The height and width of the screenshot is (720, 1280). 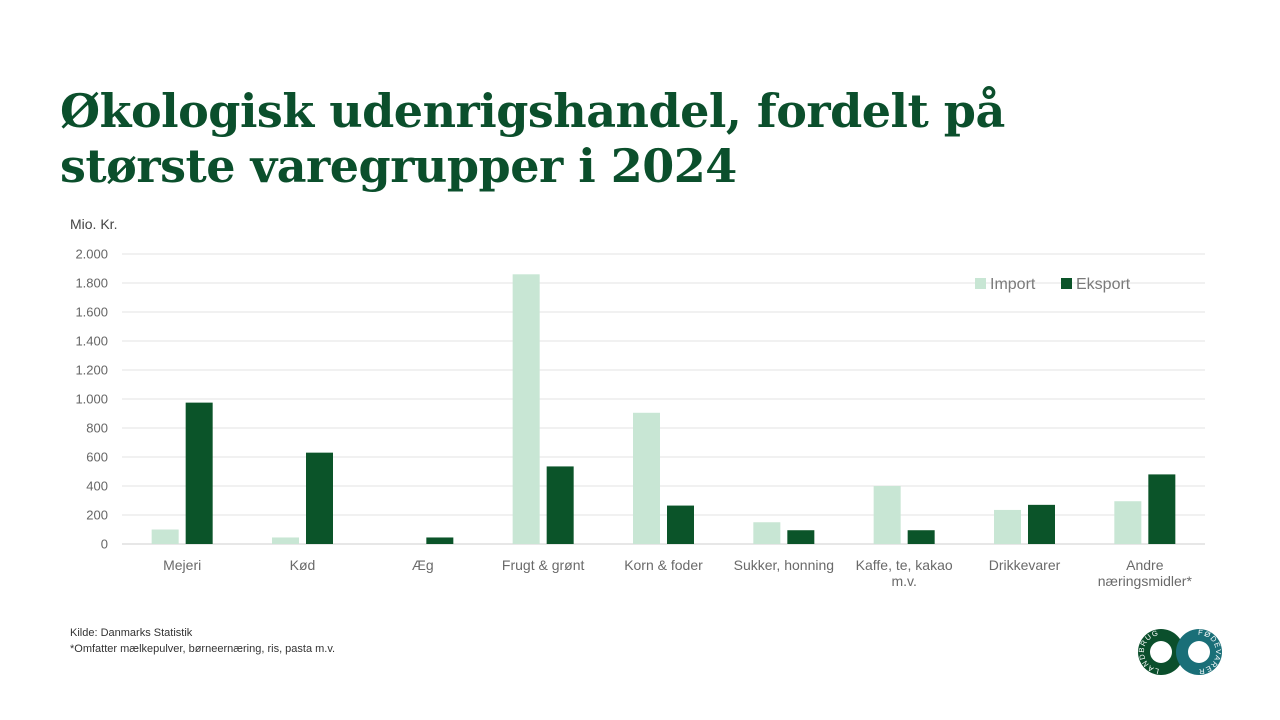 I want to click on legend-swatch-import, so click(x=980, y=283).